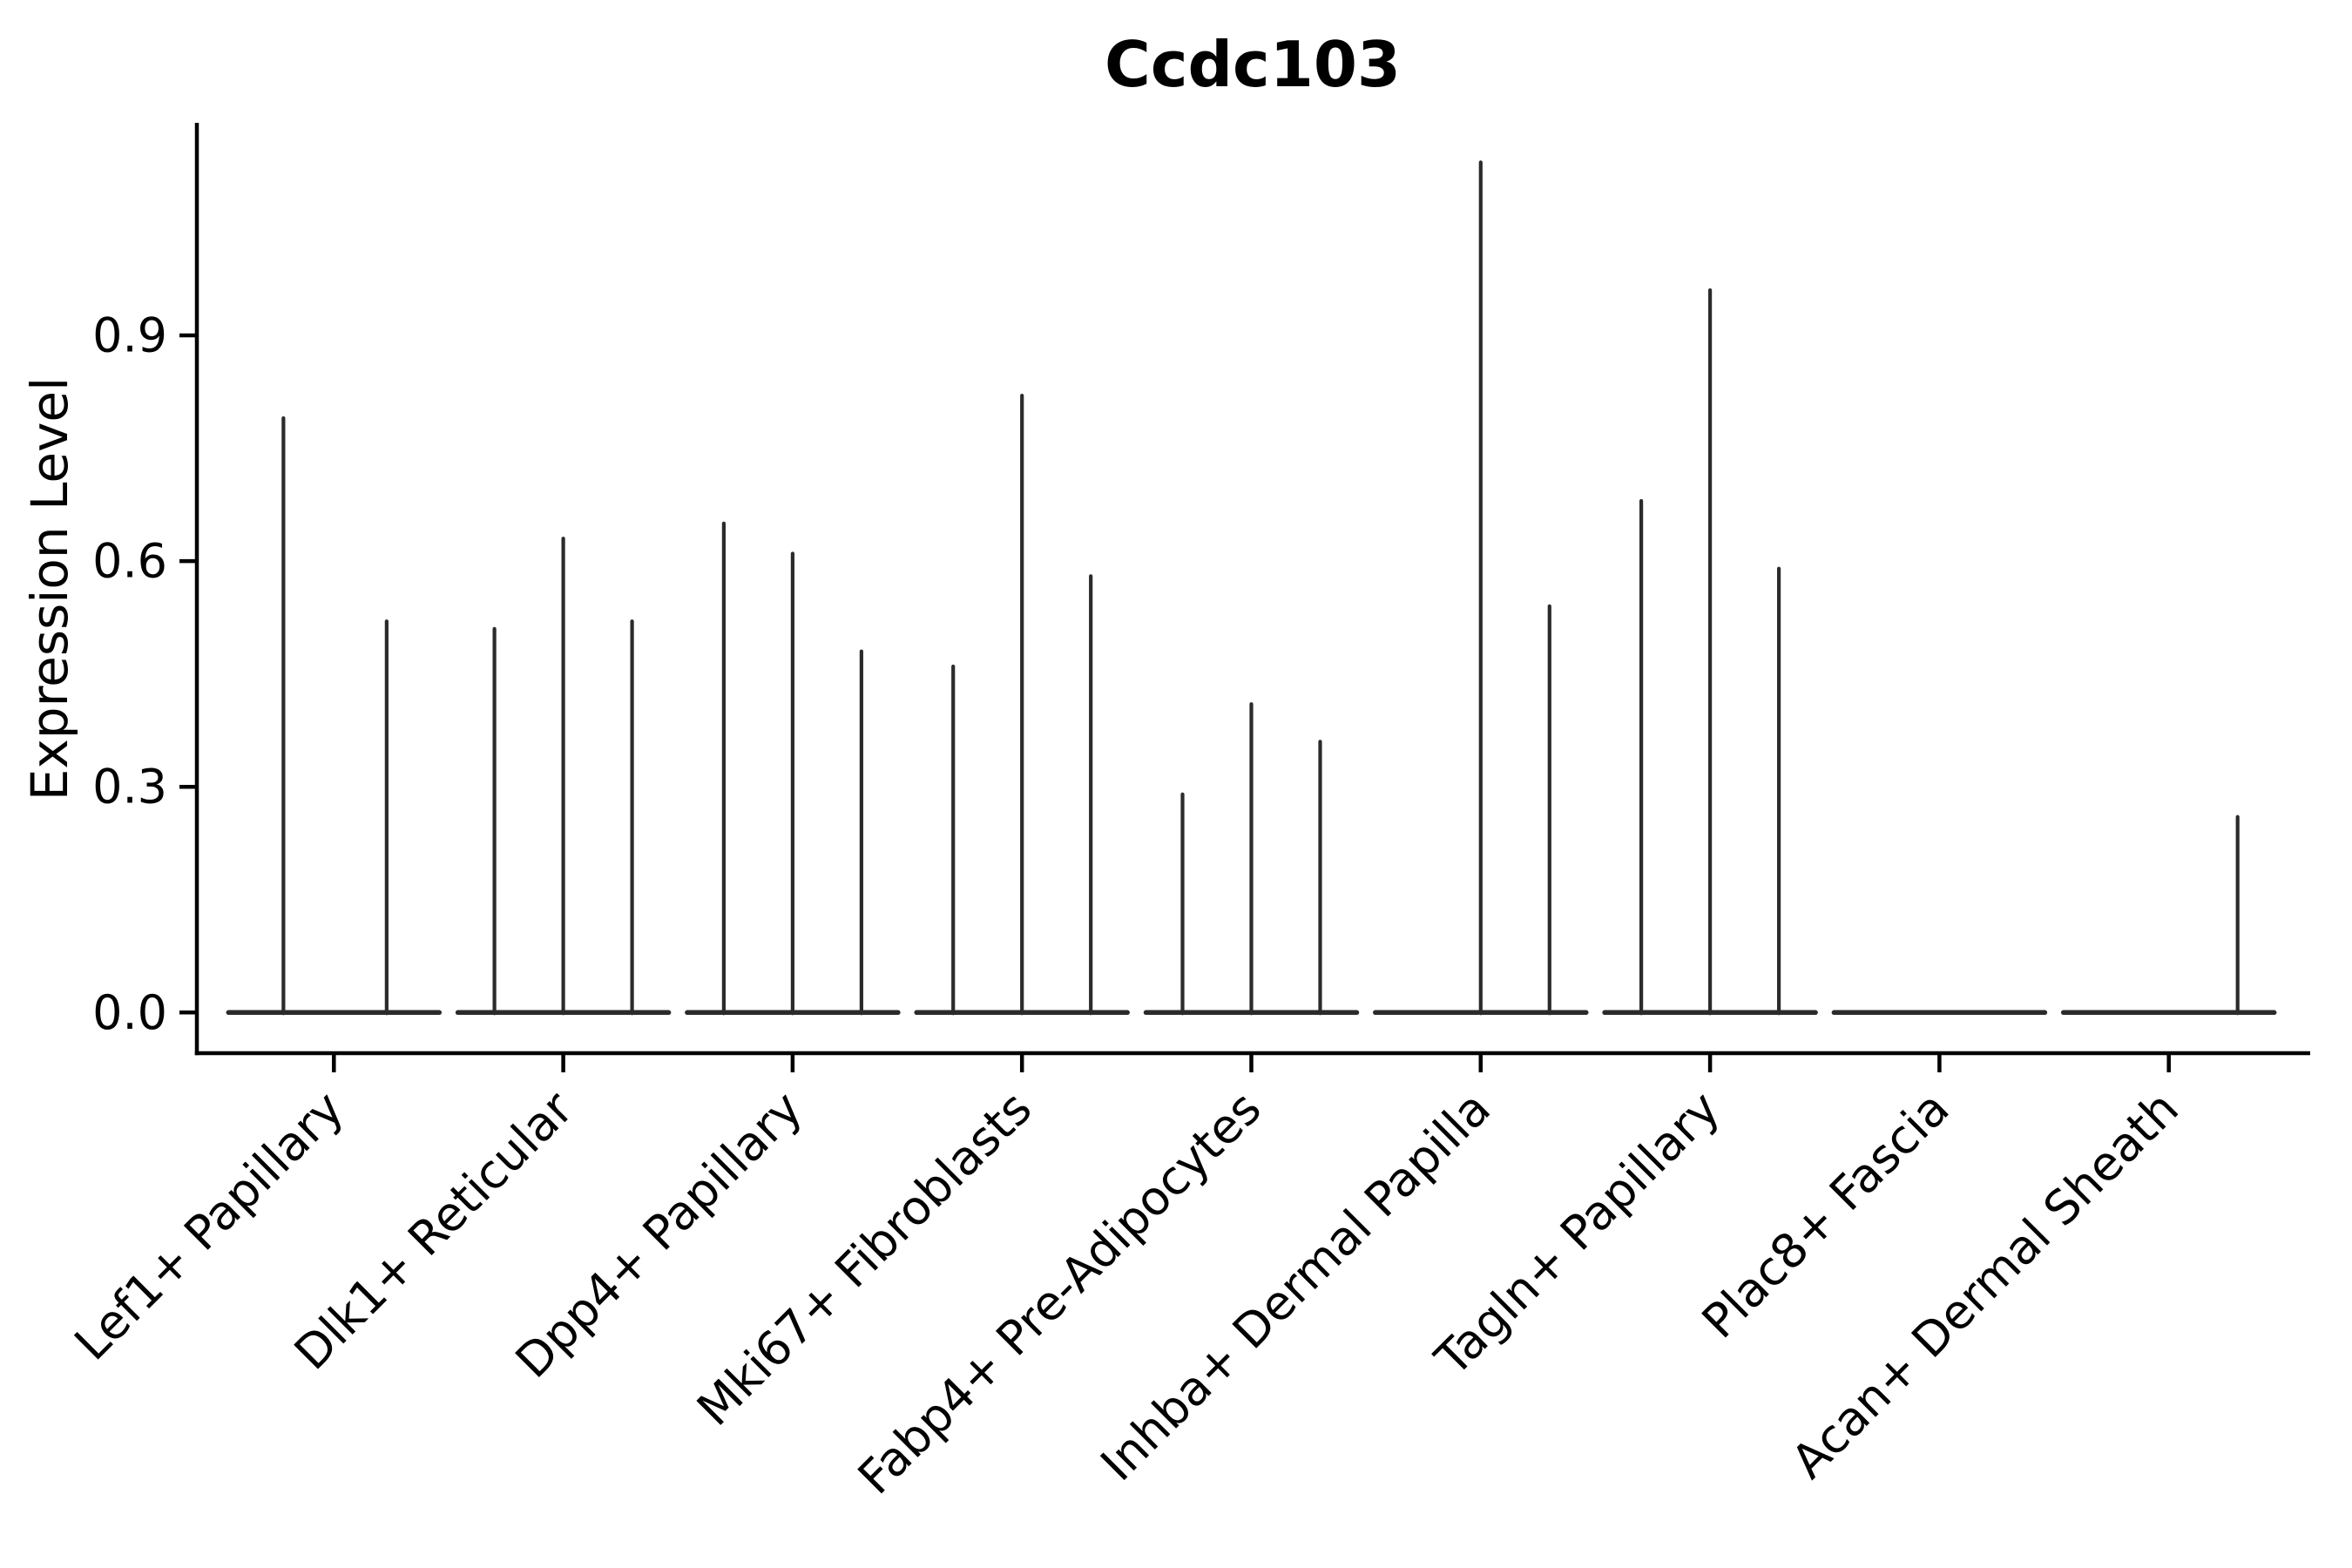  What do you see at coordinates (129, 561) in the screenshot?
I see `y-tick-label: 0.6` at bounding box center [129, 561].